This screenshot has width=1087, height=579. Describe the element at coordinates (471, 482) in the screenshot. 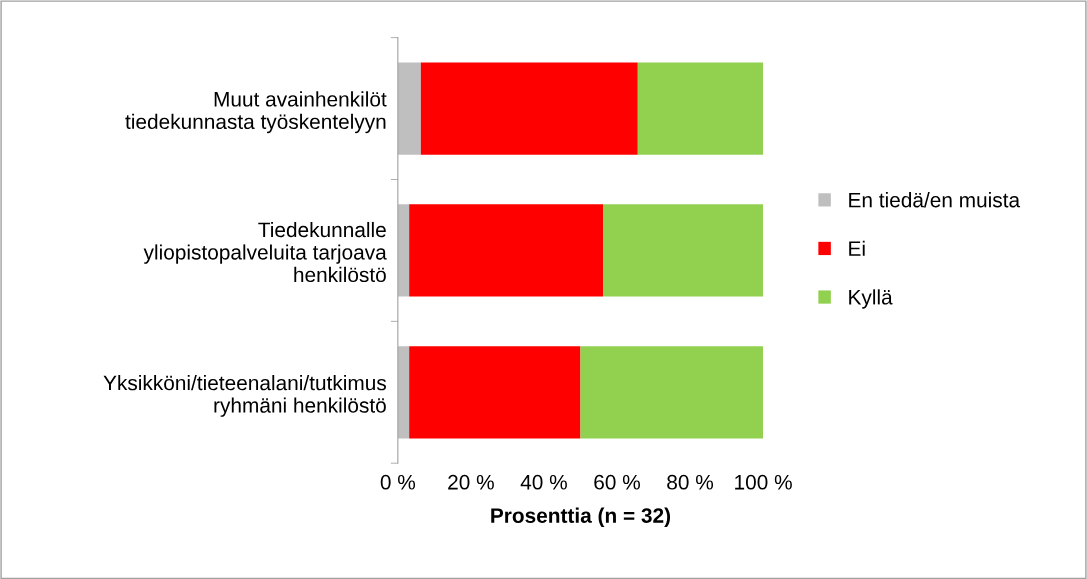

I see `x-tick-label: 20 %` at that location.